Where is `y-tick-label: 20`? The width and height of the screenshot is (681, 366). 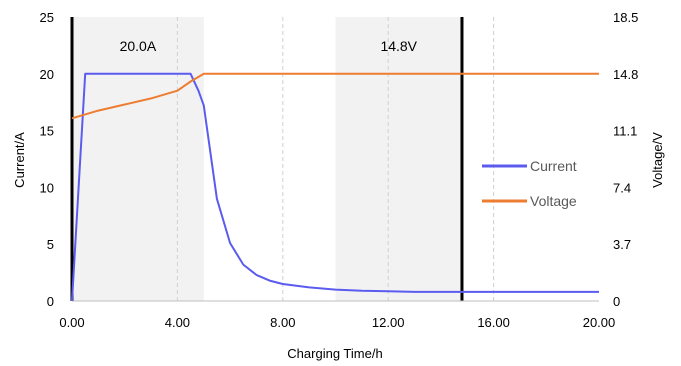 y-tick-label: 20 is located at coordinates (47, 74).